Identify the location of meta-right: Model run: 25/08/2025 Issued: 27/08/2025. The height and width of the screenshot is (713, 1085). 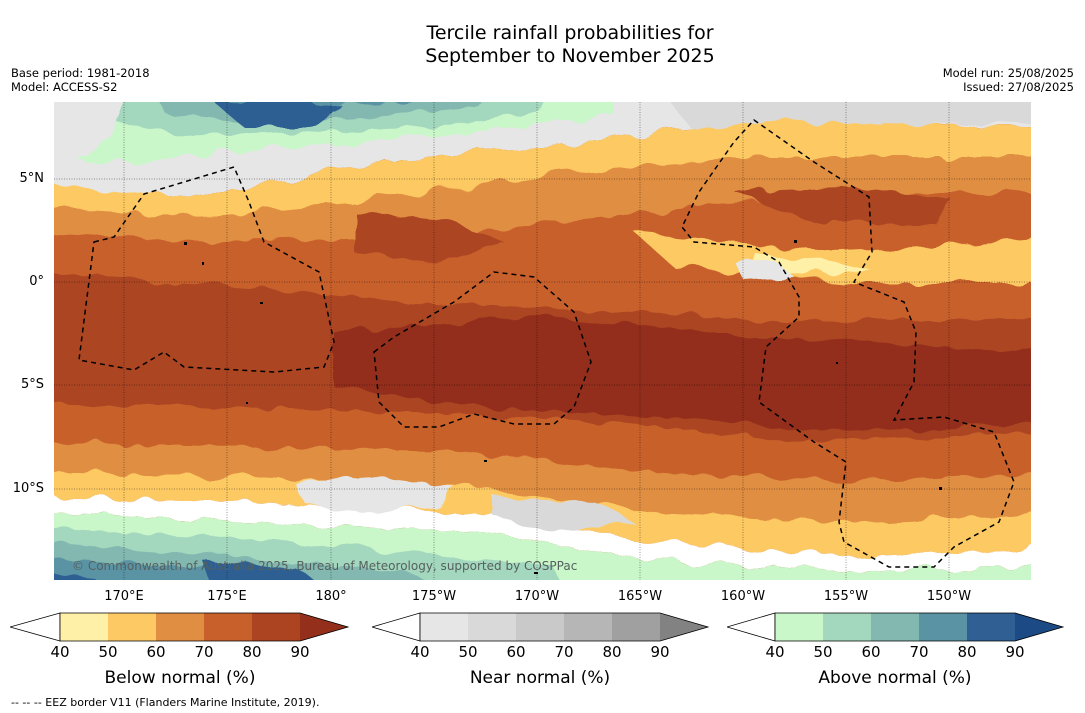
(1008, 80).